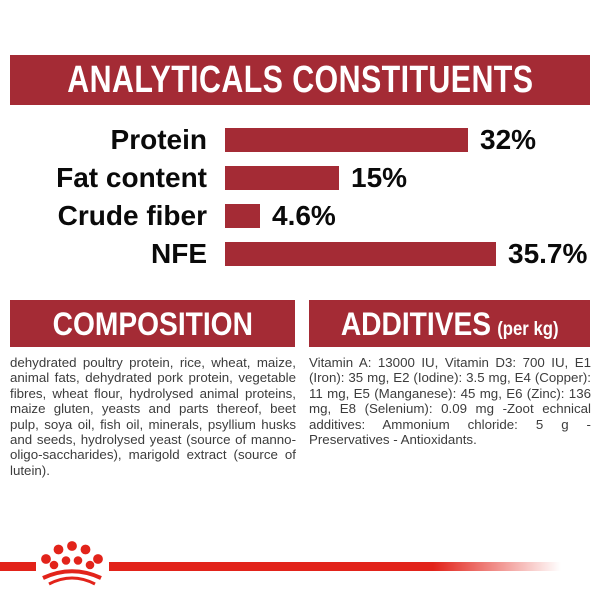 The width and height of the screenshot is (600, 600). I want to click on chart-row-crude-fiber: Crude fiber 4.6%, so click(300, 216).